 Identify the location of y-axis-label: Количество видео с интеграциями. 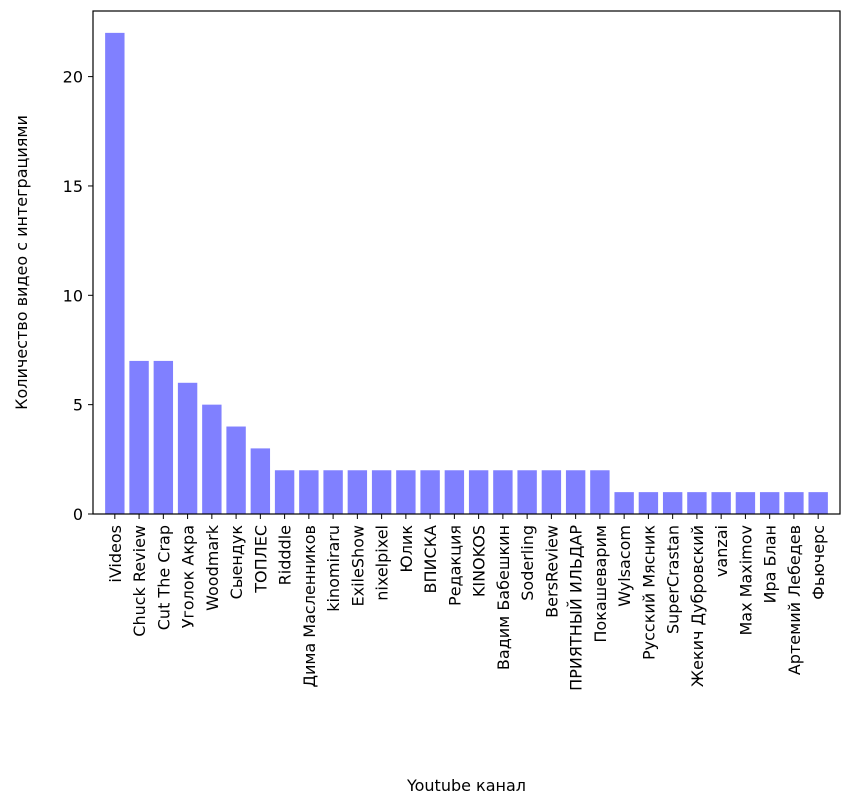
(21, 262).